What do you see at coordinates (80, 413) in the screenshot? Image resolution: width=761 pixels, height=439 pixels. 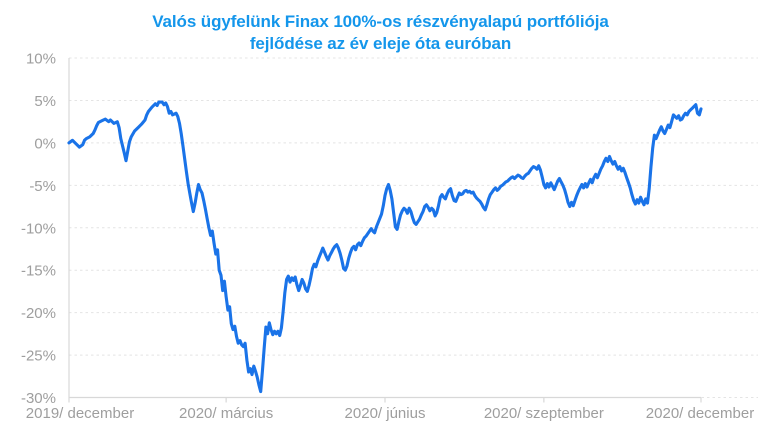 I see `x-tick-label: 2019/ december` at bounding box center [80, 413].